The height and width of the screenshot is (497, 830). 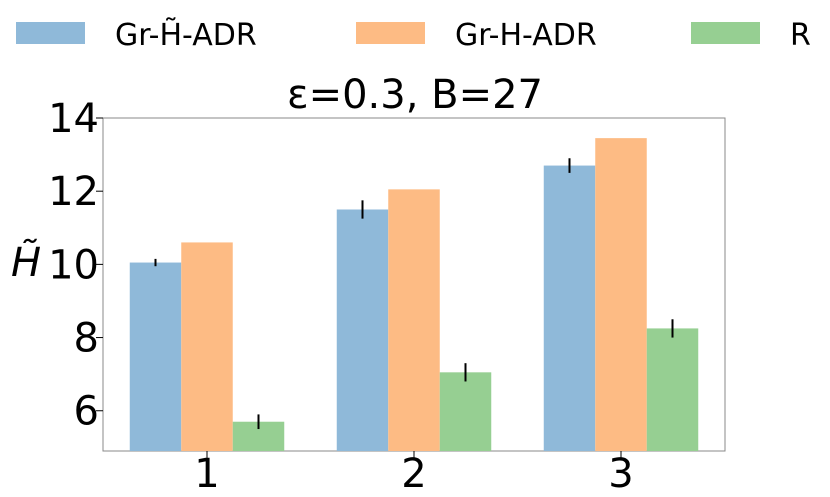 I want to click on y-tick-label: 8, so click(x=86, y=339).